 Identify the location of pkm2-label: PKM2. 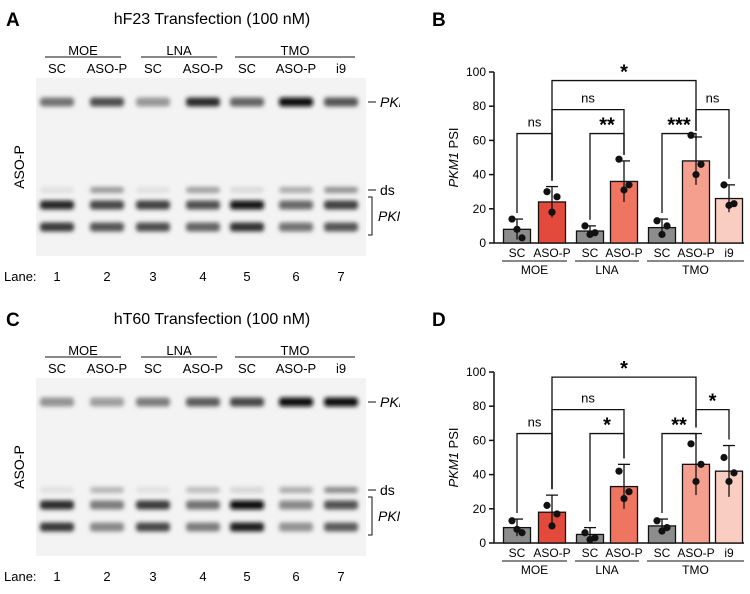
(389, 216).